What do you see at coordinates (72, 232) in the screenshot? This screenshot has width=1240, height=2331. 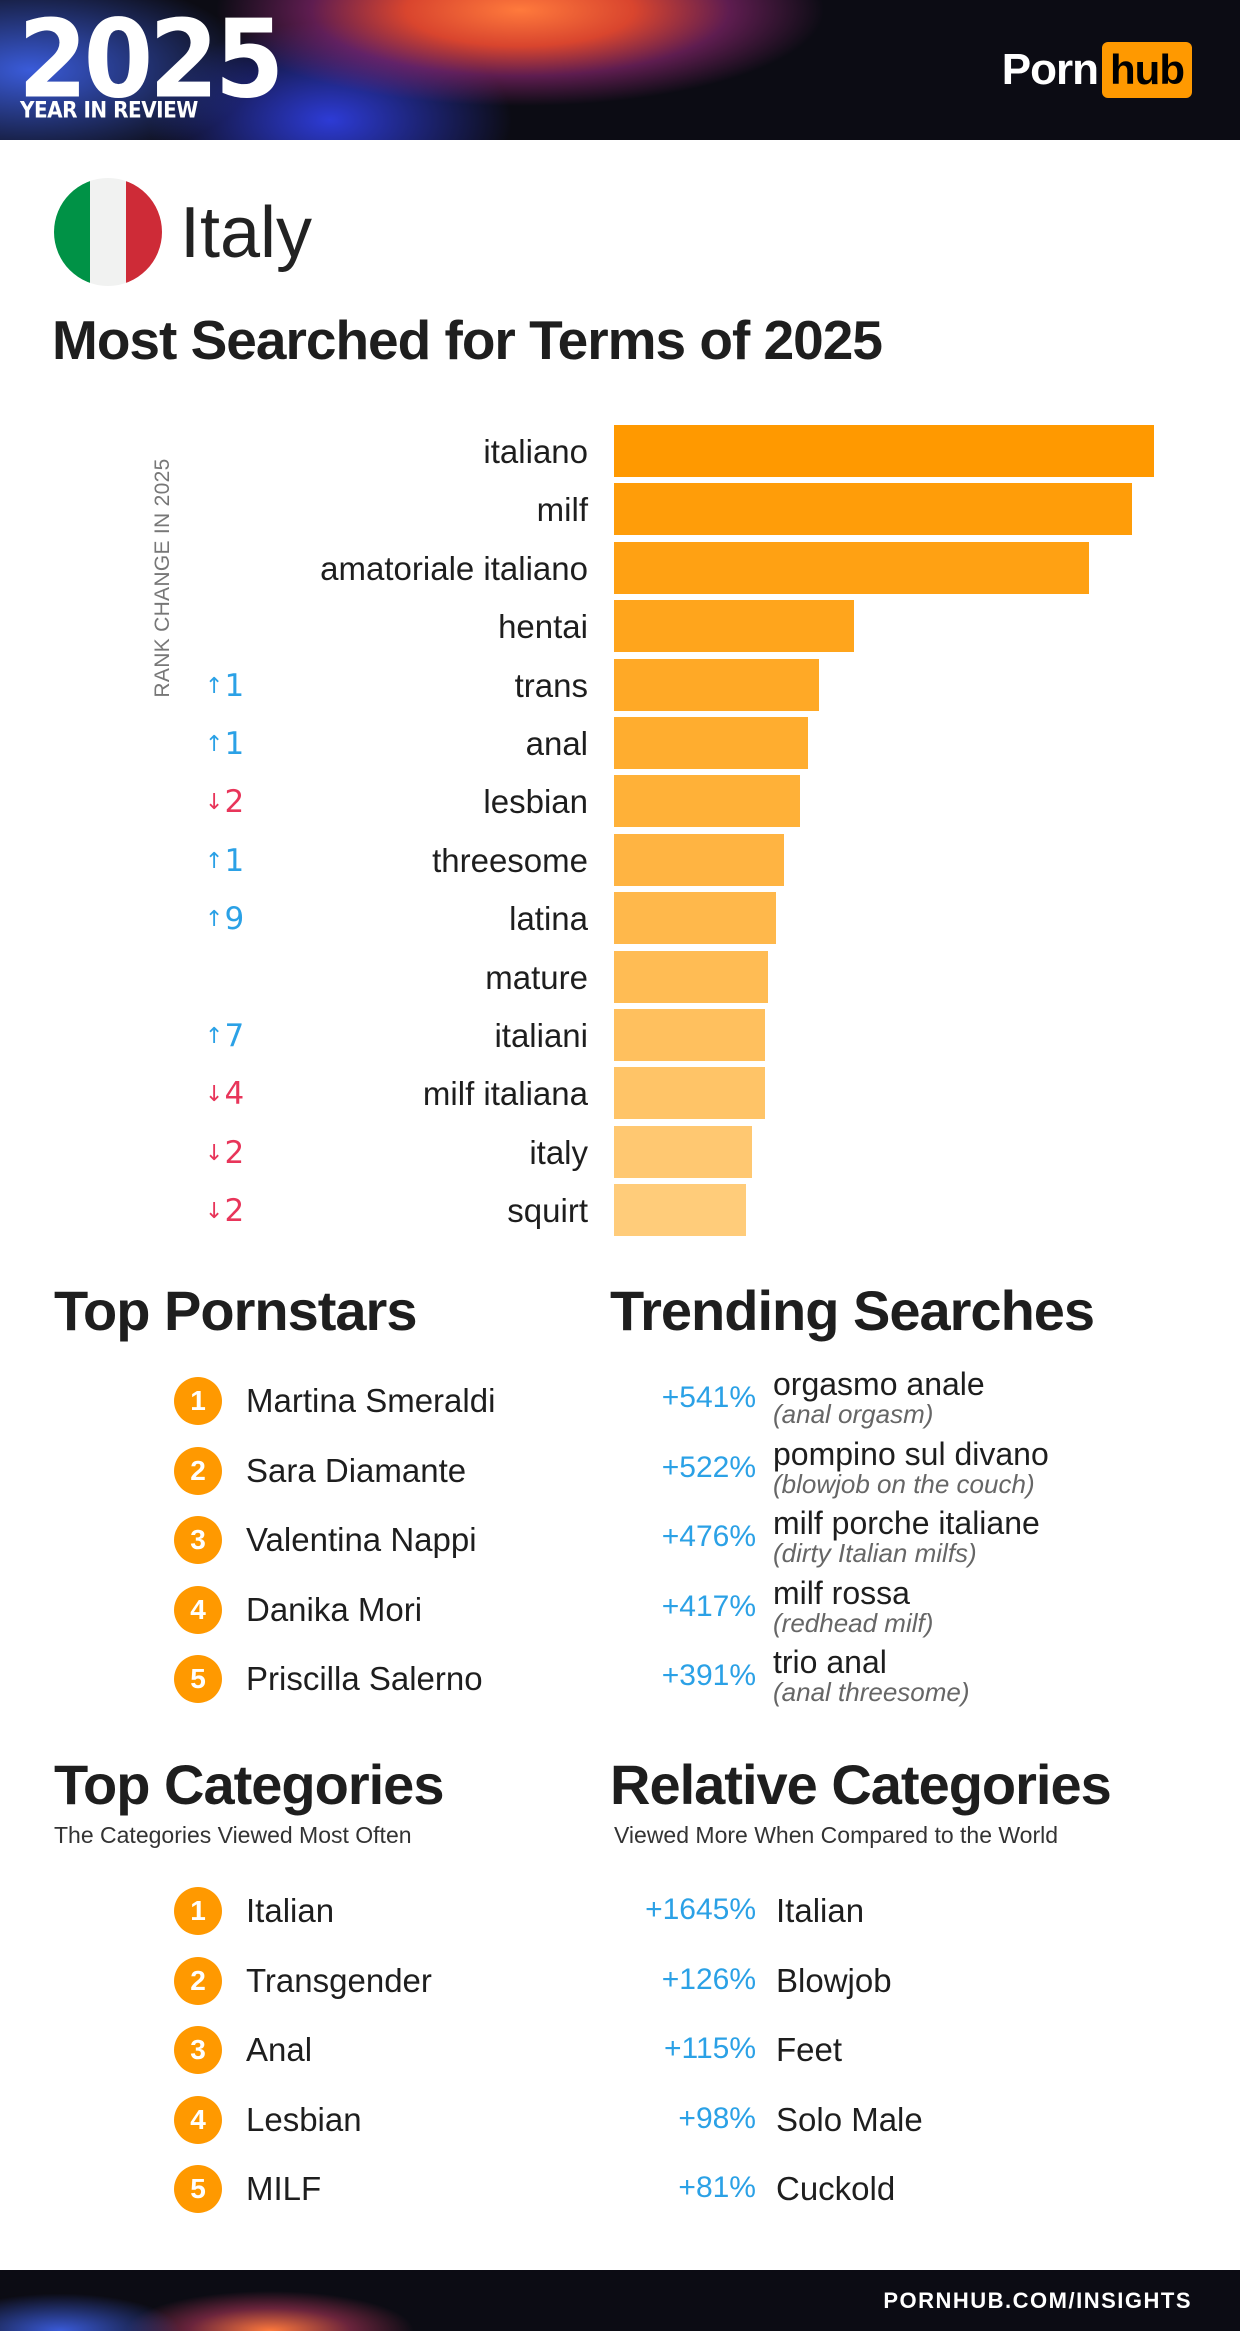 I see `flag-stripe-green` at bounding box center [72, 232].